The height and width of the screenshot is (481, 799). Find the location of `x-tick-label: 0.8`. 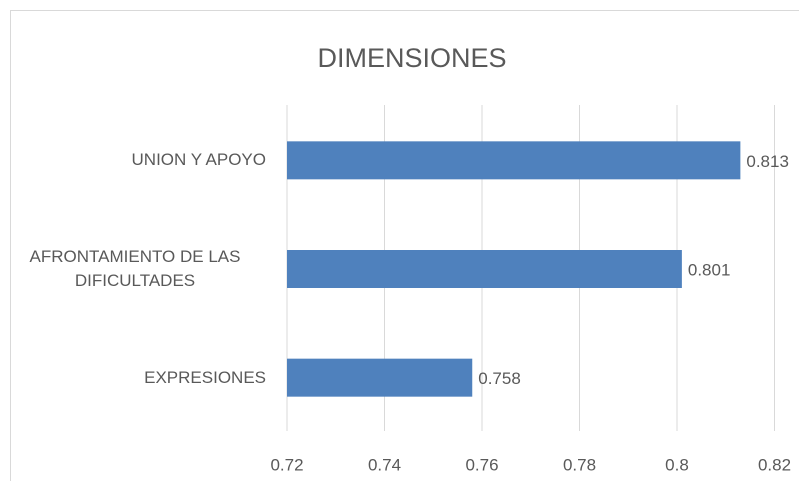

x-tick-label: 0.8 is located at coordinates (677, 464).